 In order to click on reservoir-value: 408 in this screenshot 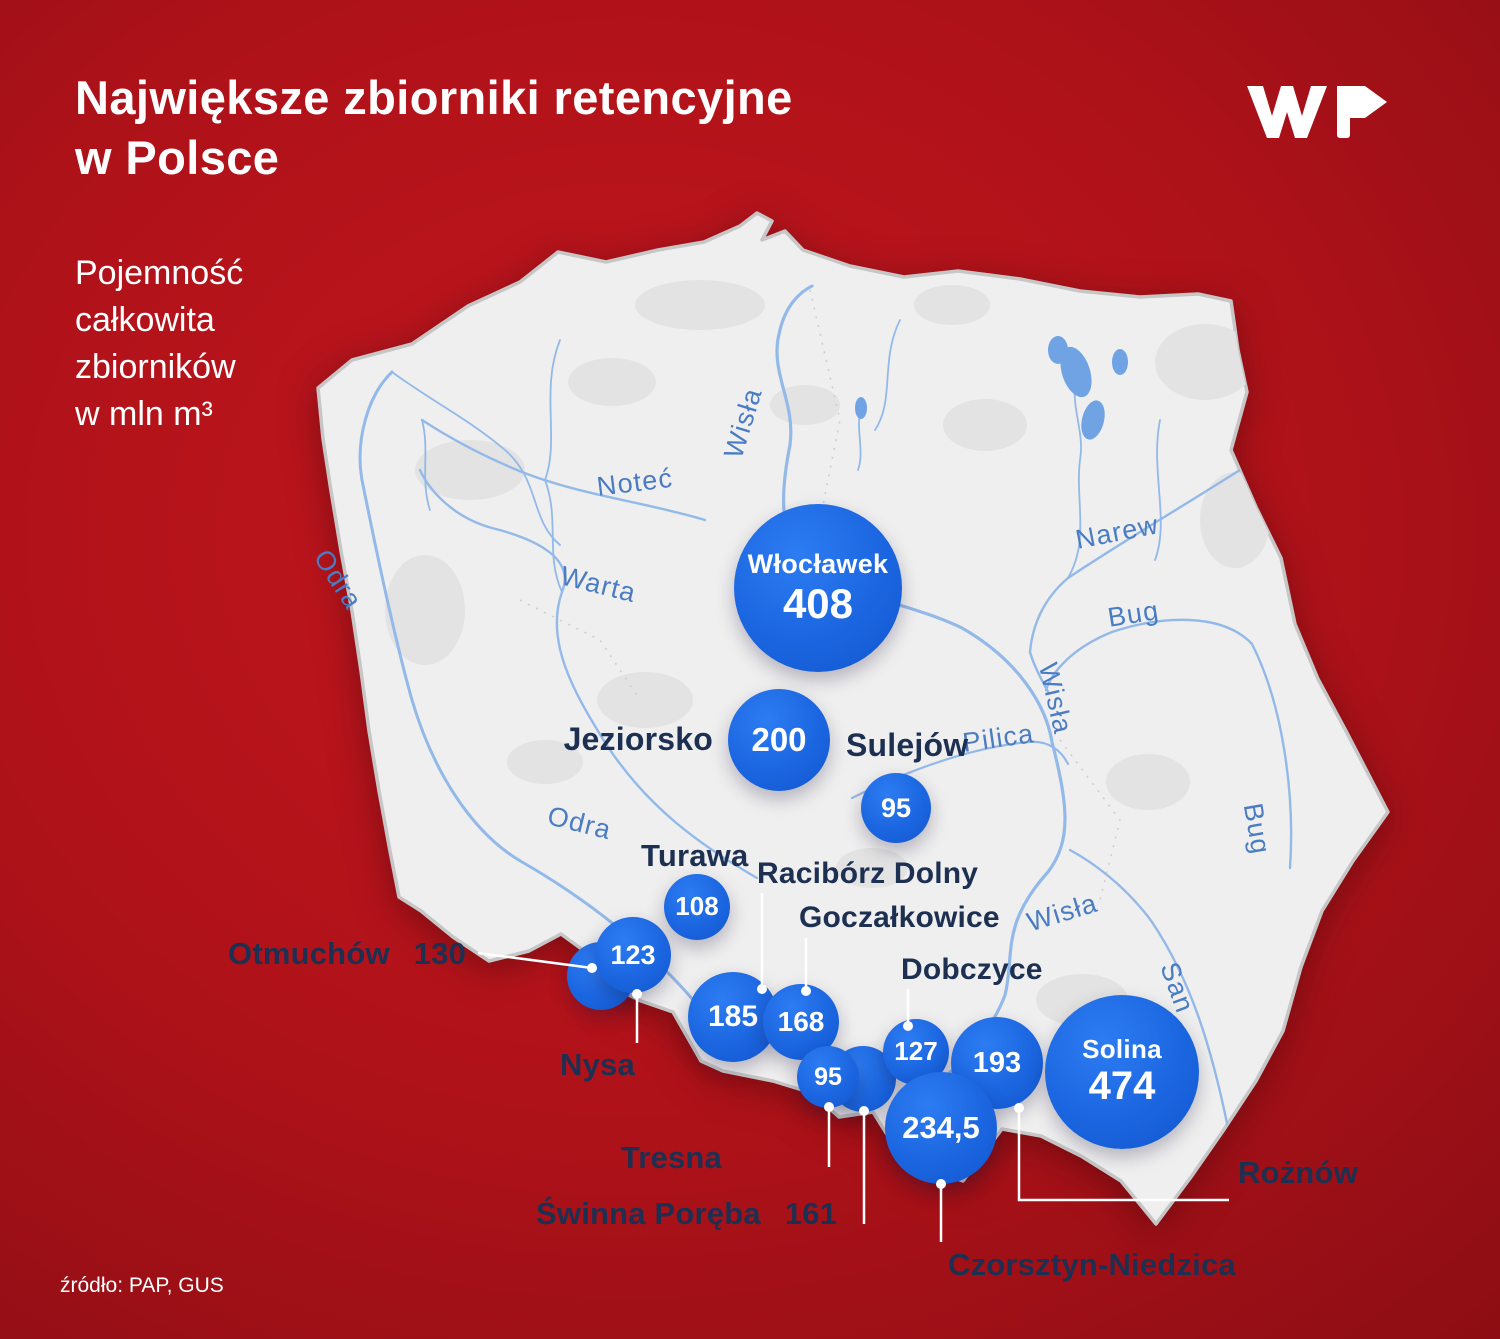, I will do `click(818, 603)`.